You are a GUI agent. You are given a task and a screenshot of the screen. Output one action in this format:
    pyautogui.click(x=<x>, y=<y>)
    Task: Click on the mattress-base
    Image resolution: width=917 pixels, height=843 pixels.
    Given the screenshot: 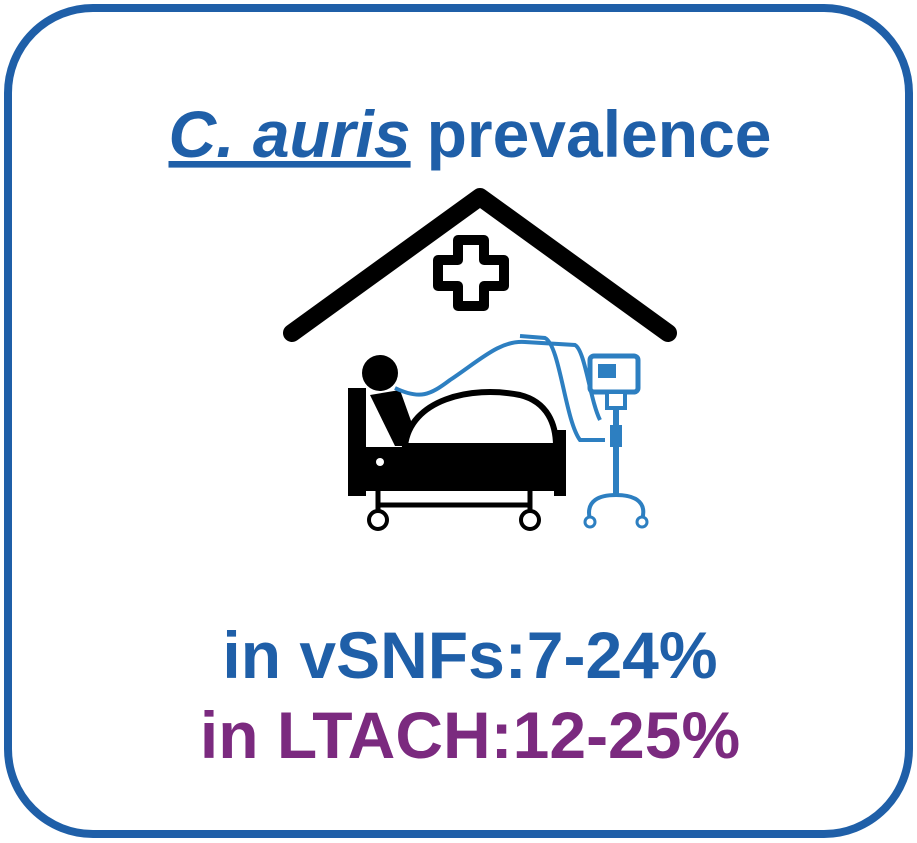 What is the action you would take?
    pyautogui.click(x=464, y=459)
    